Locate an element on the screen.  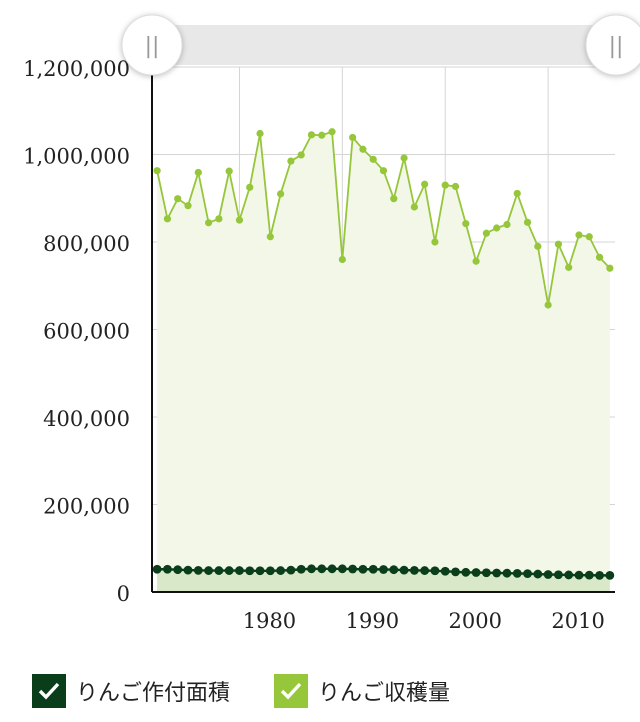
slider-handle-right: || is located at coordinates (612, 45).